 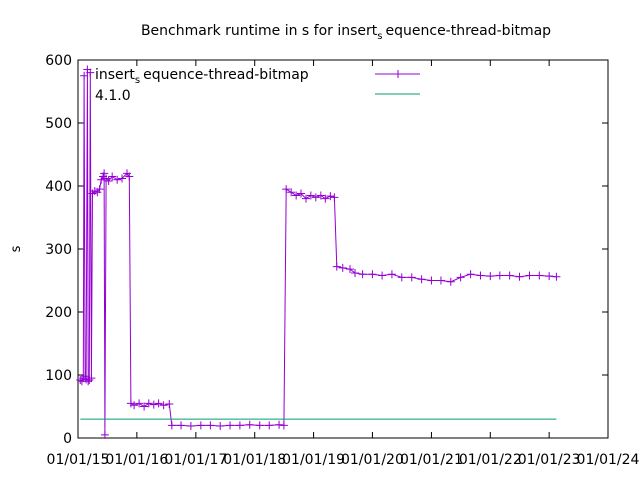 I want to click on x-tick-label: 01/01/18, so click(x=254, y=460).